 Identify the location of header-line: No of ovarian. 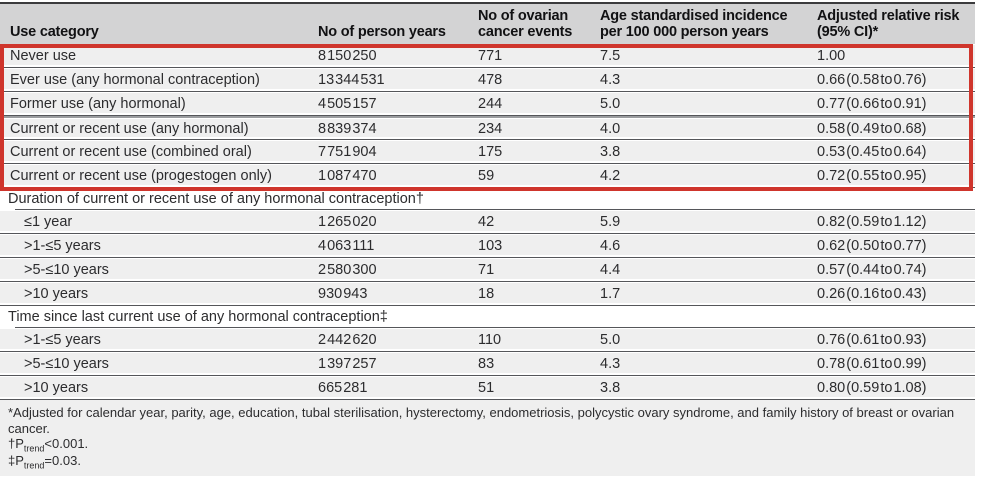
(523, 16).